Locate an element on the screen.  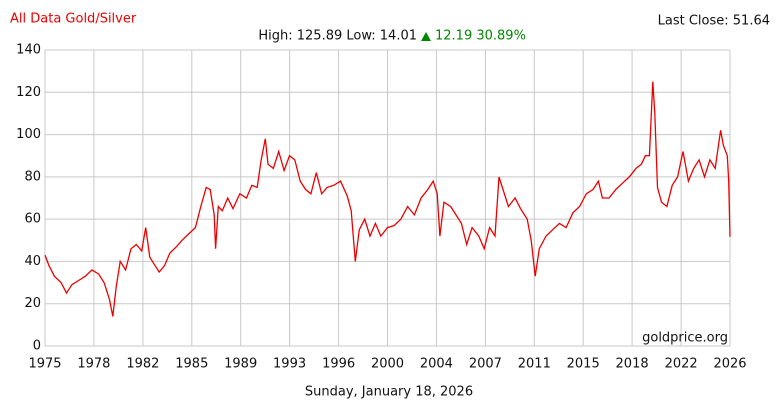
x-tick-label: 2011 is located at coordinates (534, 364).